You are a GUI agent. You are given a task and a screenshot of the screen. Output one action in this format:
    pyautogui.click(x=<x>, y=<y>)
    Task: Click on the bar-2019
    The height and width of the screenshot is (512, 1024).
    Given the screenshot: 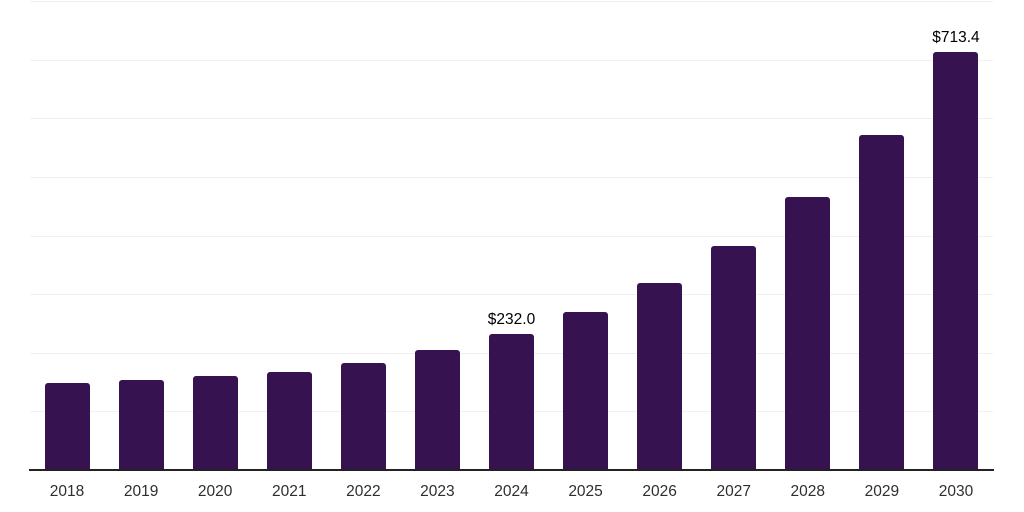 What is the action you would take?
    pyautogui.click(x=141, y=425)
    